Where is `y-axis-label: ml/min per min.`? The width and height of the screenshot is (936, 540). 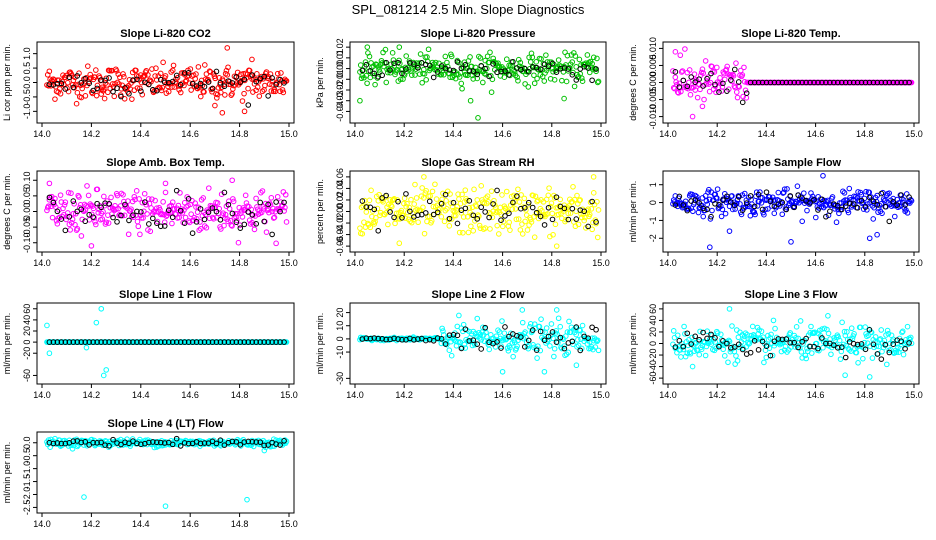 y-axis-label: ml/min per min. is located at coordinates (7, 473).